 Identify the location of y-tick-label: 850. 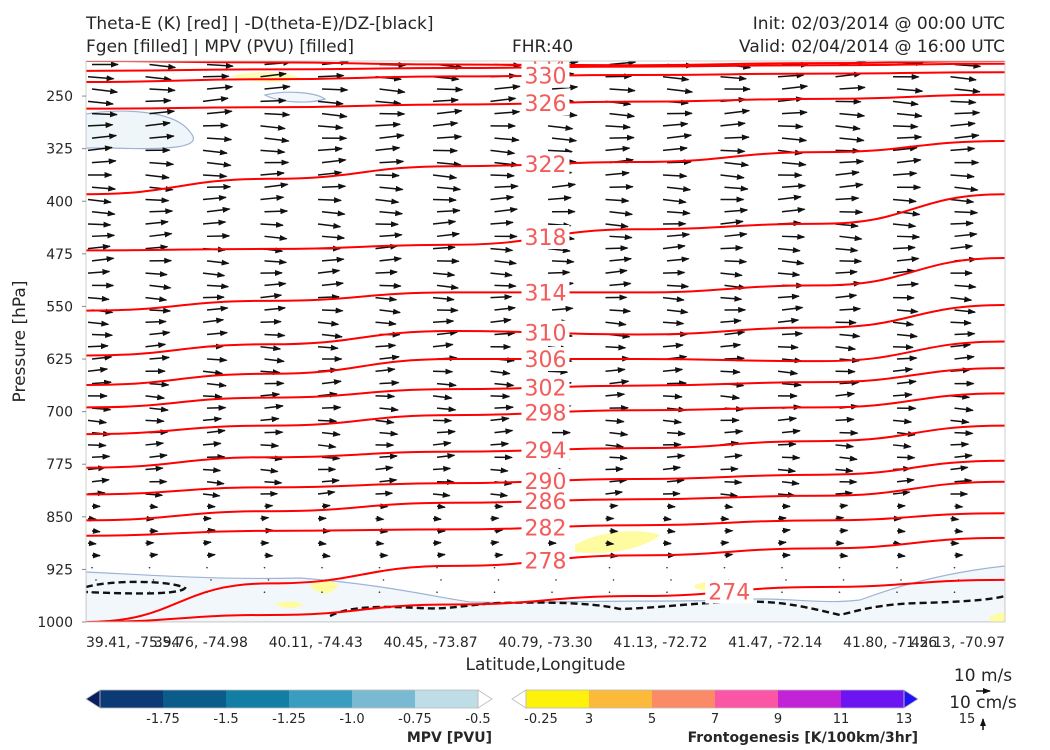
(59, 518).